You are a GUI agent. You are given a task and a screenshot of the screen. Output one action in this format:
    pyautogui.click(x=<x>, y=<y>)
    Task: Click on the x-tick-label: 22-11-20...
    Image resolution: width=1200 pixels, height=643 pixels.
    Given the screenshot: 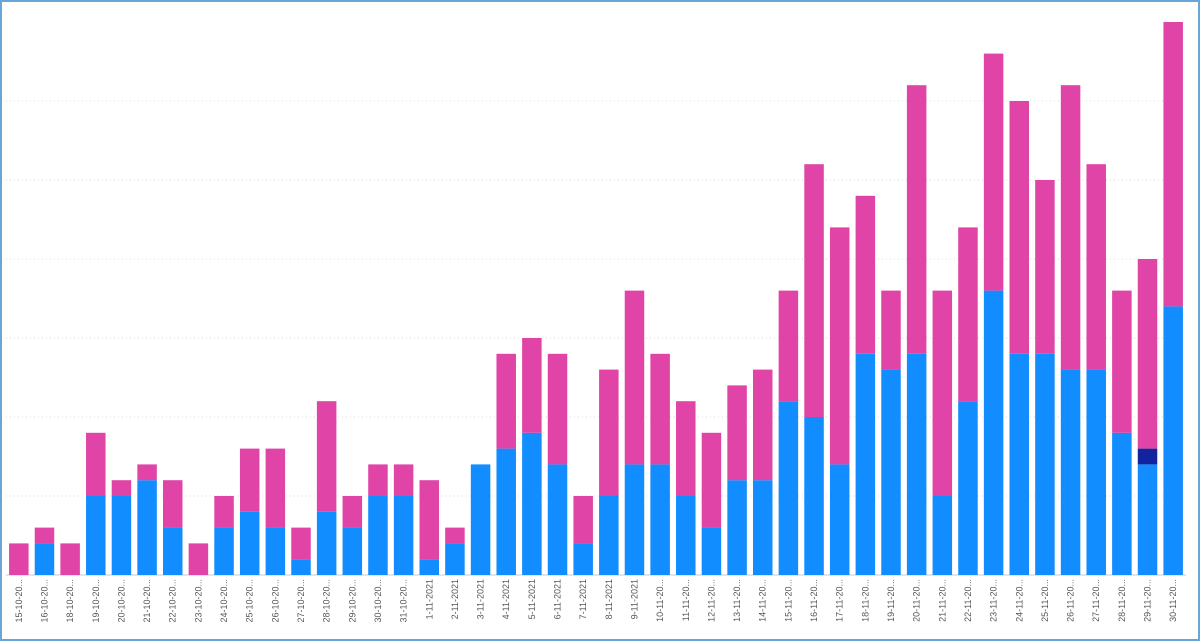 What is the action you would take?
    pyautogui.click(x=968, y=600)
    